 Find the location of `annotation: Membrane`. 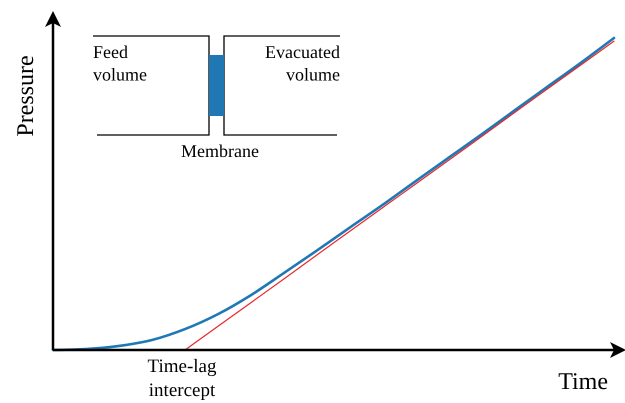

annotation: Membrane is located at coordinates (220, 151).